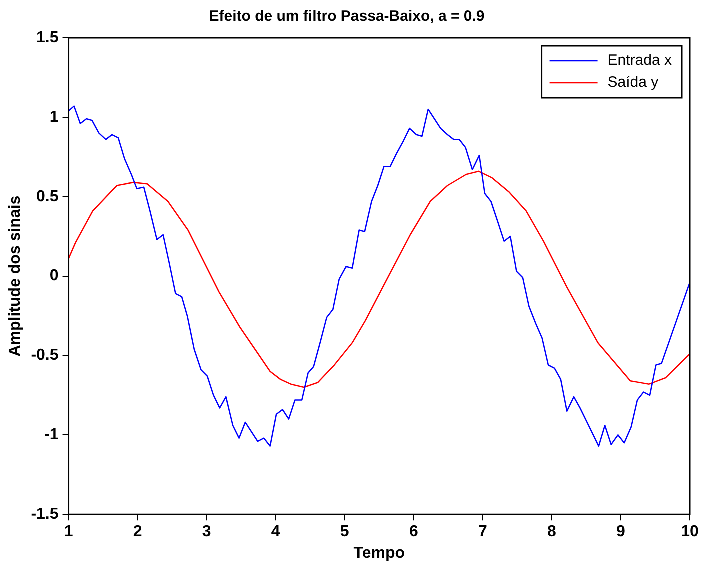 This screenshot has width=702, height=567. I want to click on y-axis-title: Amplitude dos sinais, so click(15, 276).